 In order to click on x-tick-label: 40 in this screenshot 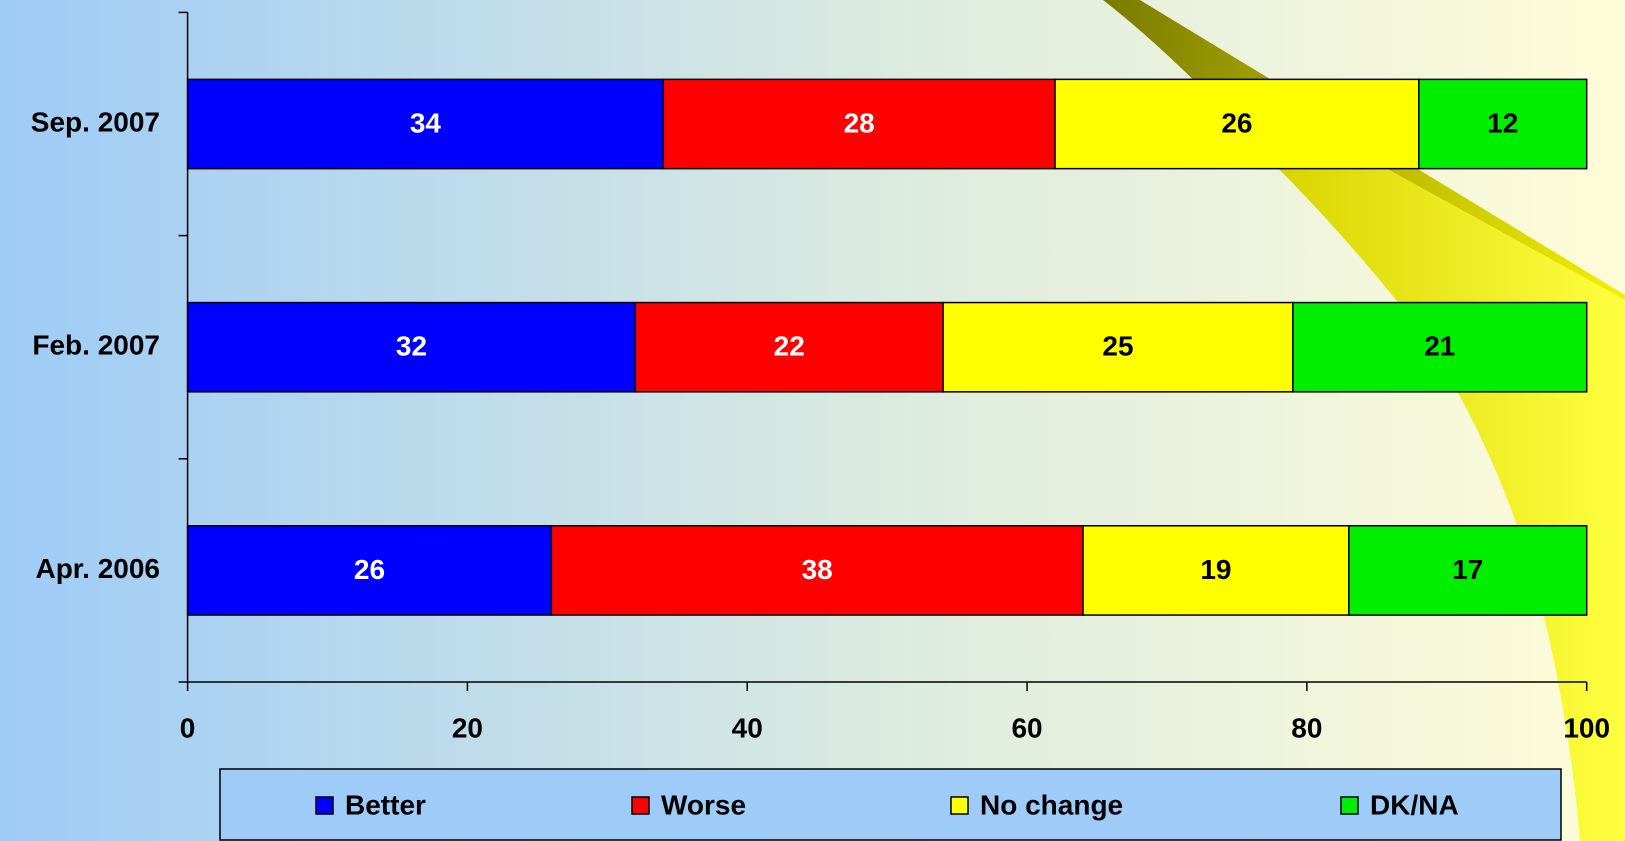, I will do `click(747, 727)`.